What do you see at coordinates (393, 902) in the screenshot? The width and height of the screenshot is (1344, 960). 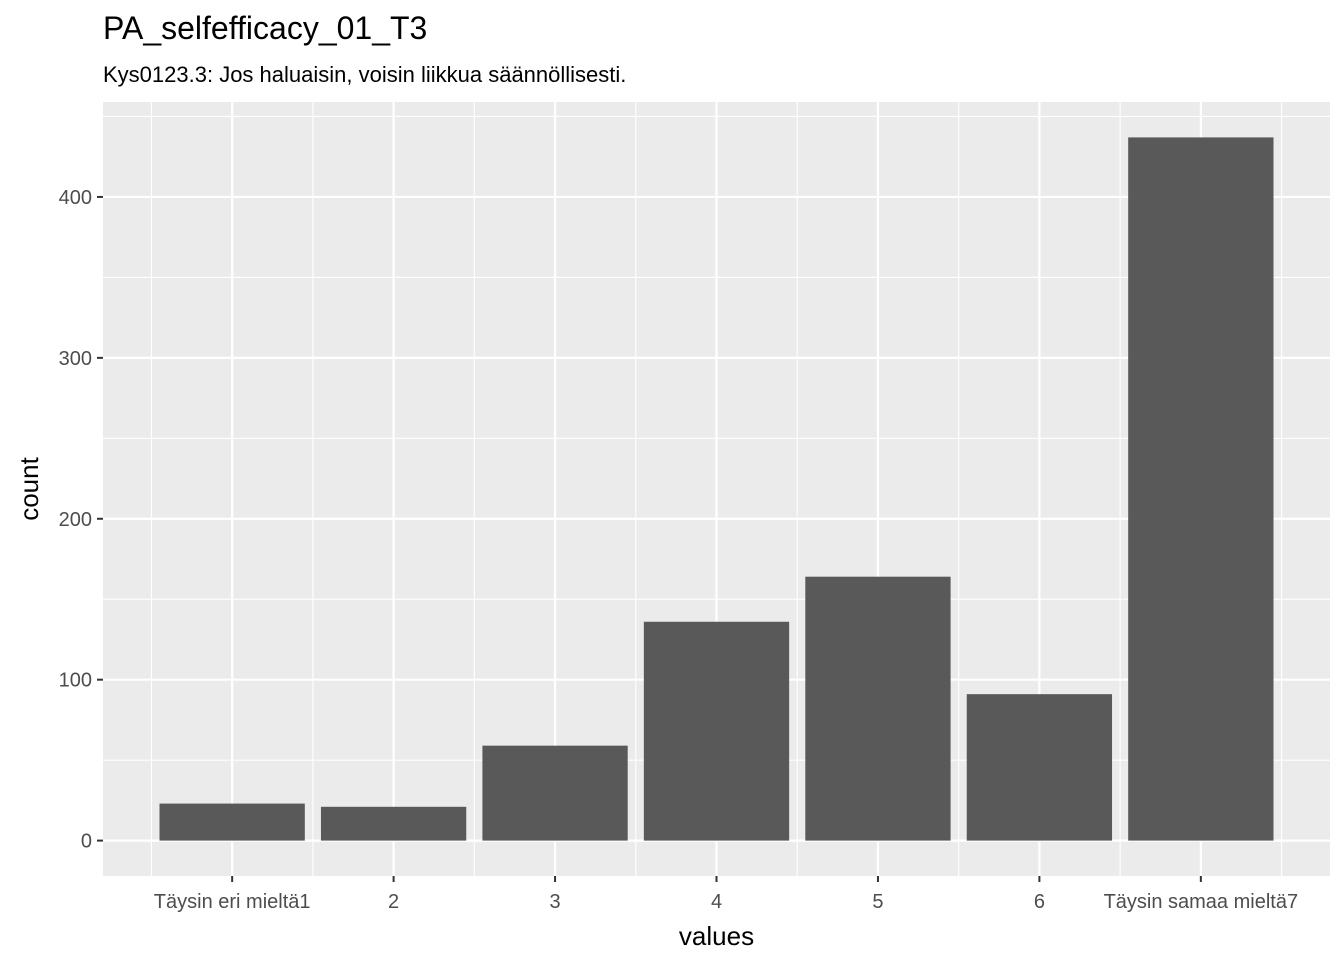 I see `x-tick-label: 2` at bounding box center [393, 902].